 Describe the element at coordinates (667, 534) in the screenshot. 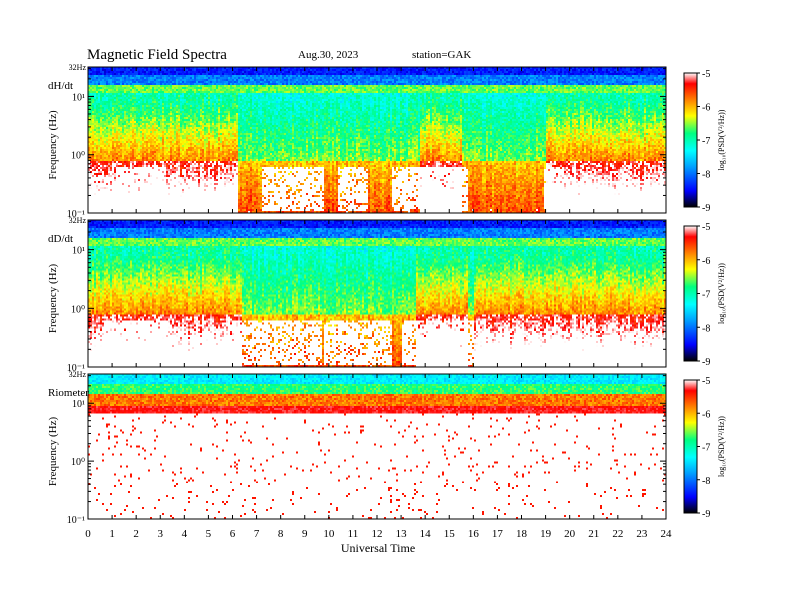

I see `x-tick-label: 24` at that location.